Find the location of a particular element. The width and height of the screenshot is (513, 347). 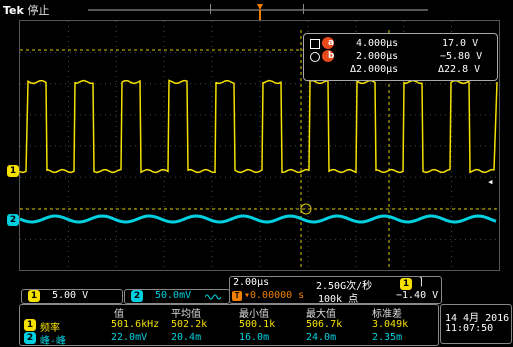

trigger-level-arrow-icon: ◂ is located at coordinates (490, 181).